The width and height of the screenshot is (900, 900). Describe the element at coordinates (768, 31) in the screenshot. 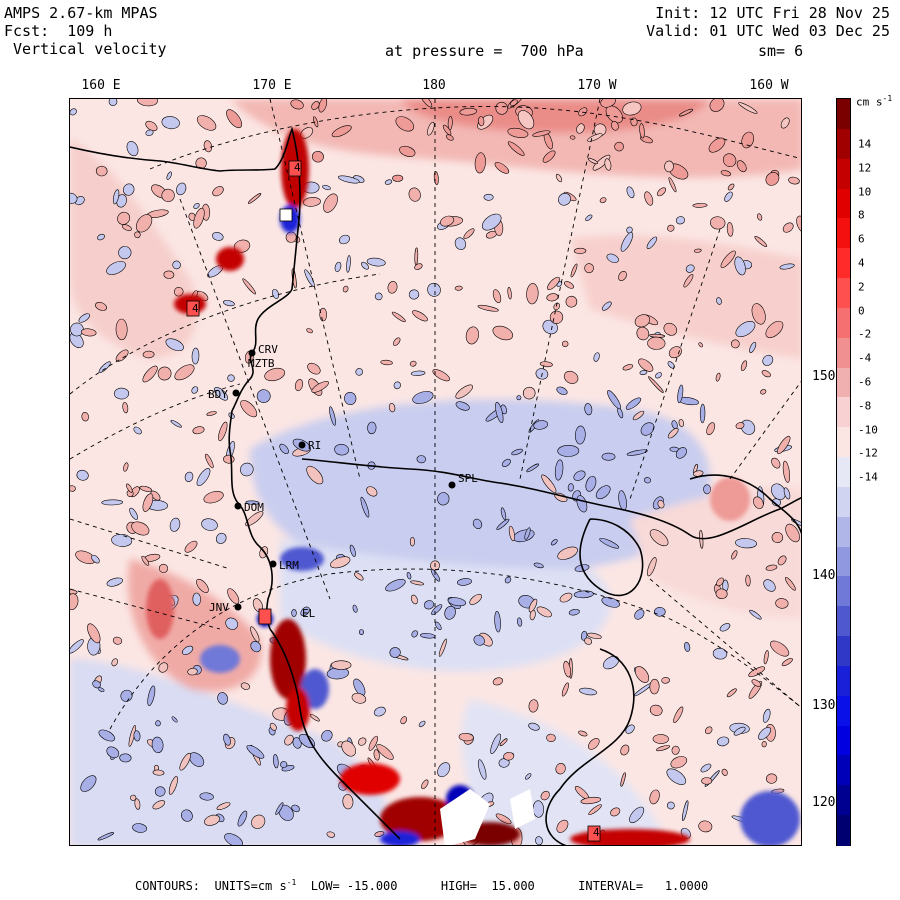

I see `valid-time: Valid: 01 UTC Wed 03 Dec 25` at that location.